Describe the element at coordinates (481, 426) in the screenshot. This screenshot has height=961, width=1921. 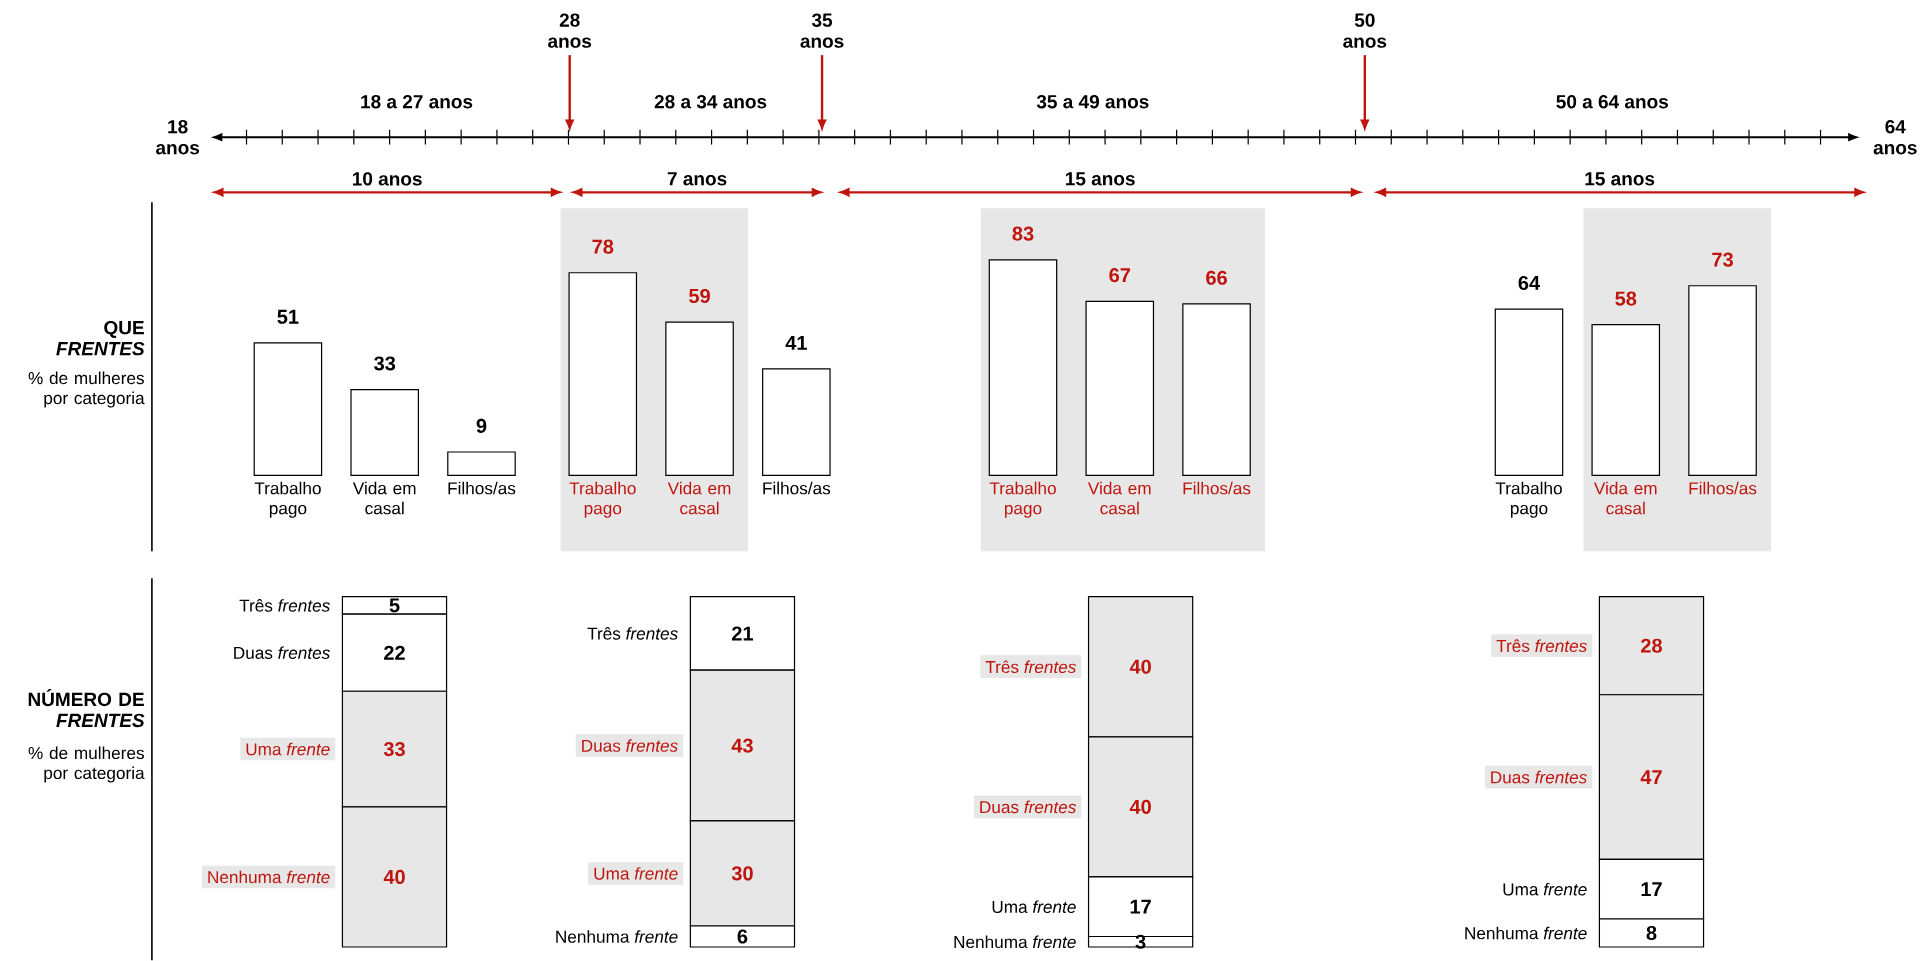
I see `data-label: 9` at that location.